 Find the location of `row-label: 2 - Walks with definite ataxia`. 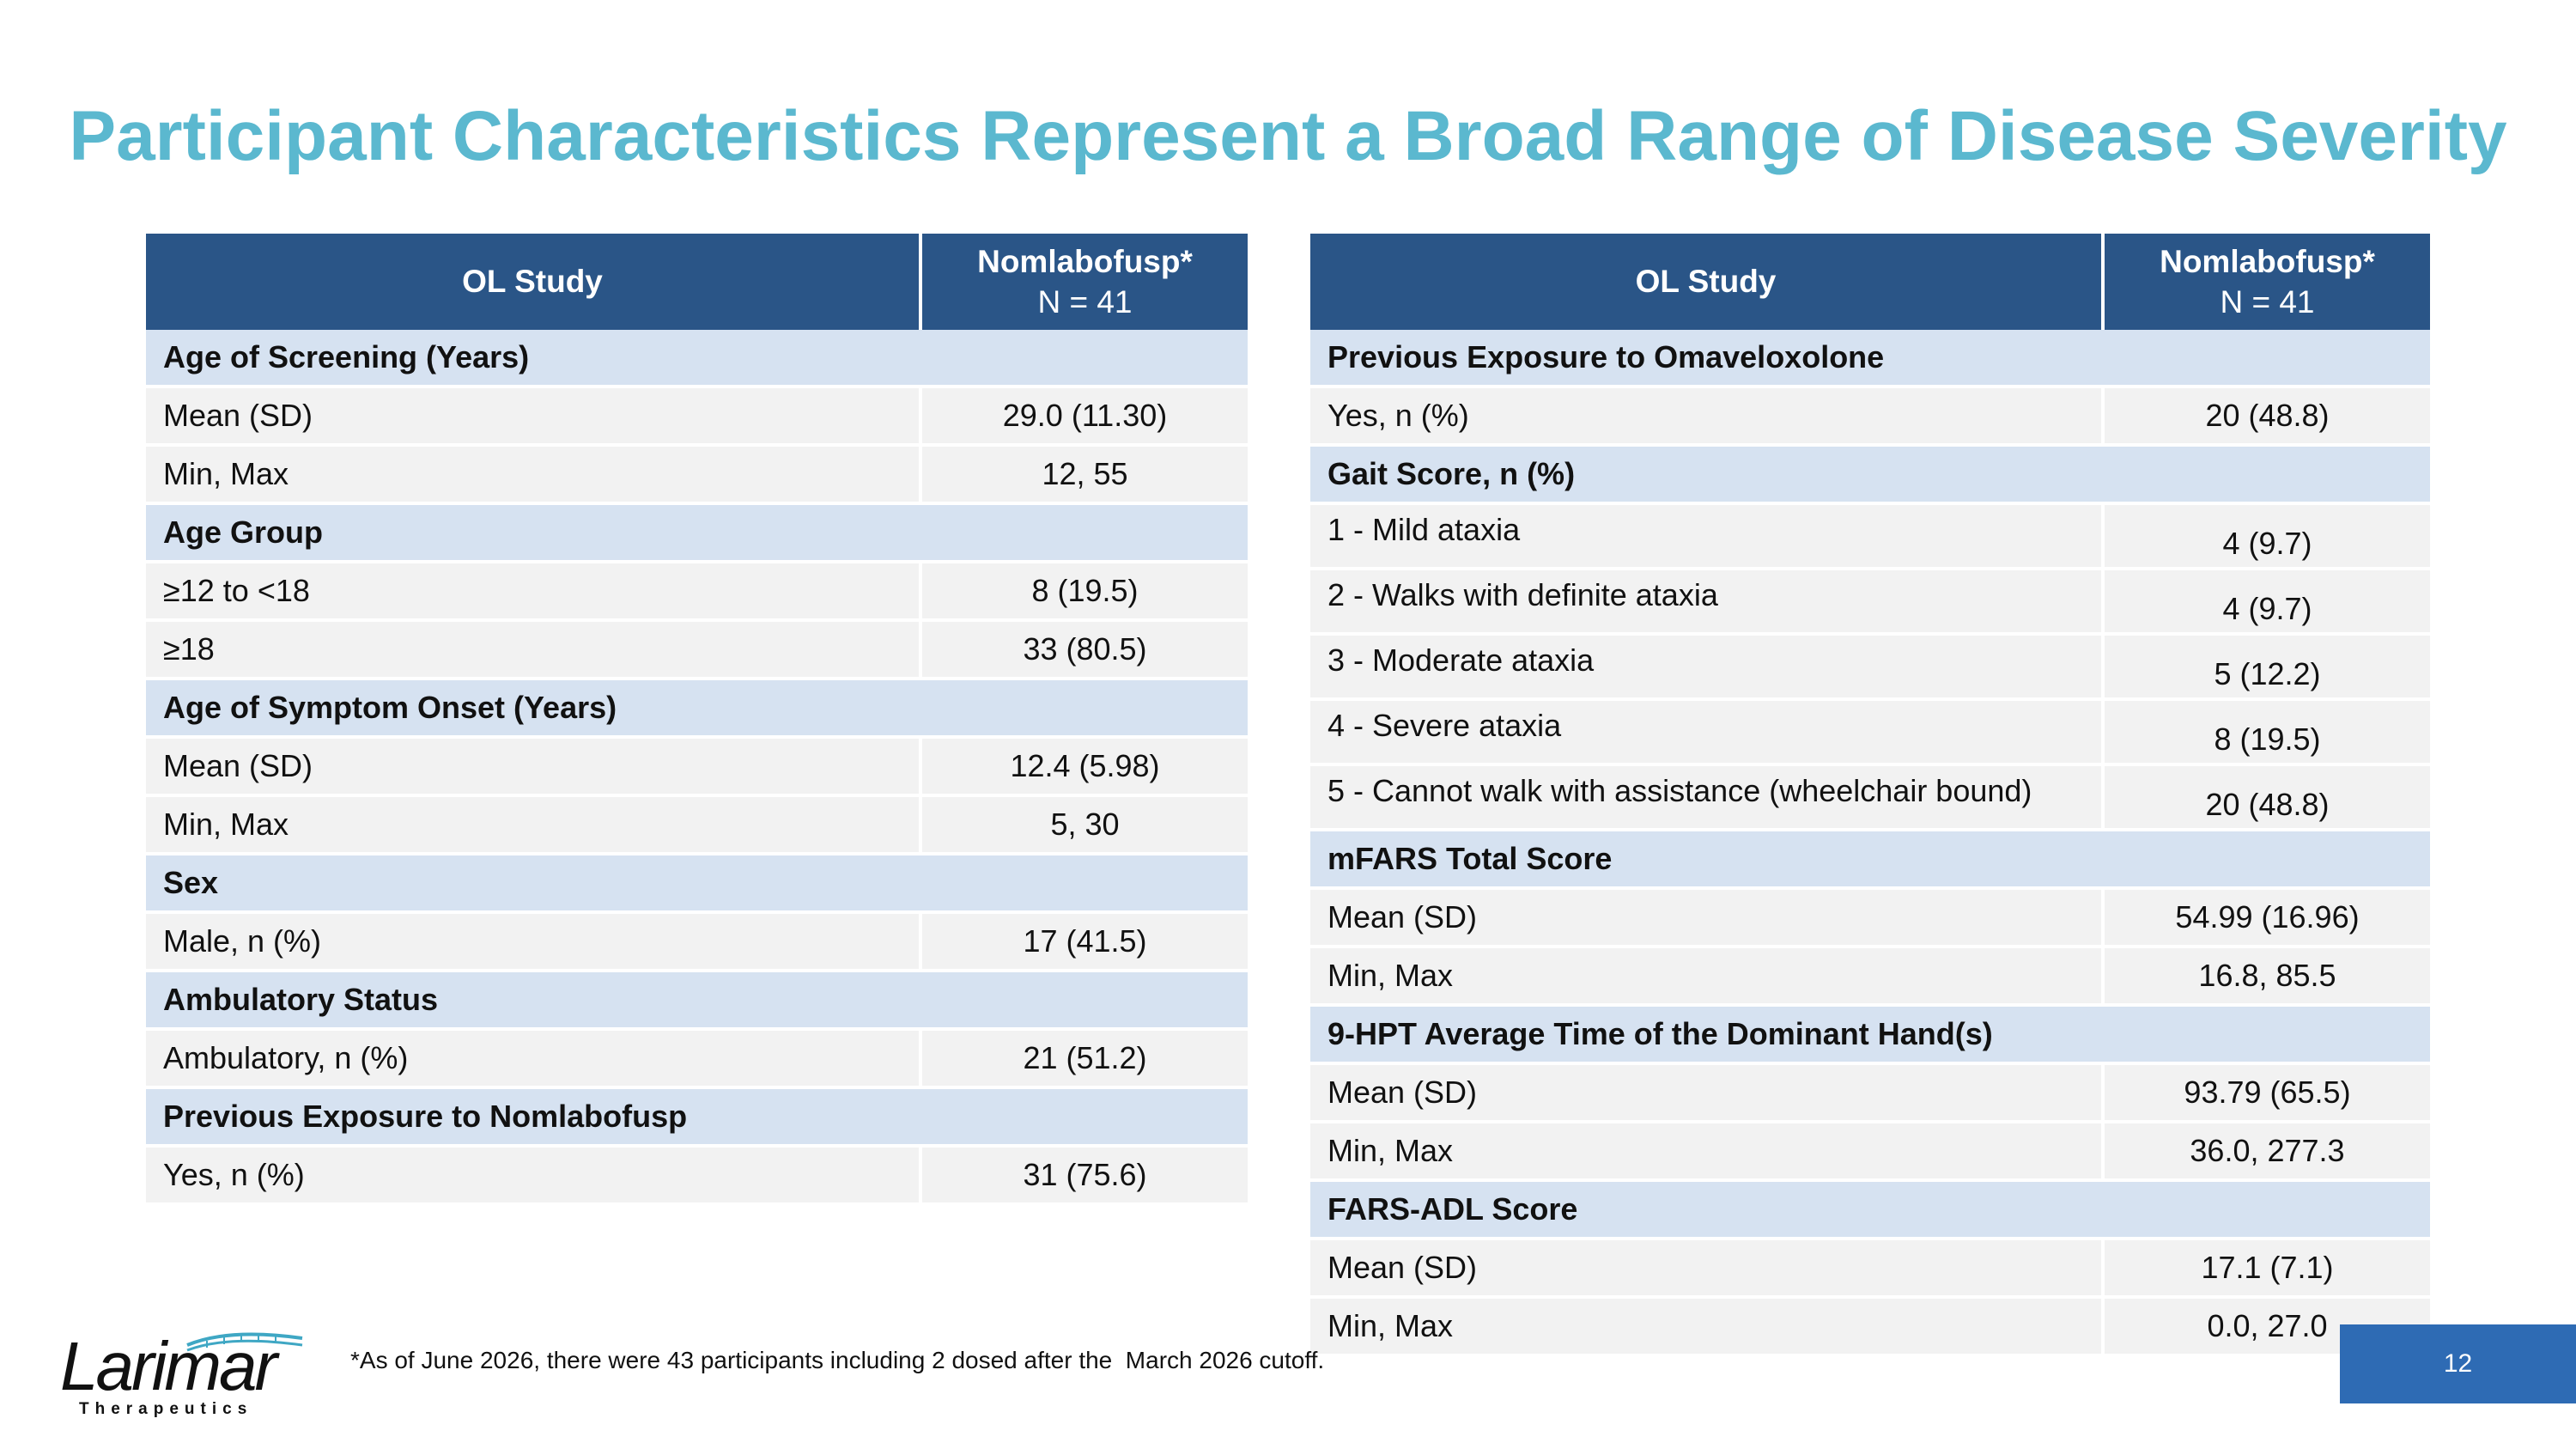

row-label: 2 - Walks with definite ataxia is located at coordinates (1708, 602).